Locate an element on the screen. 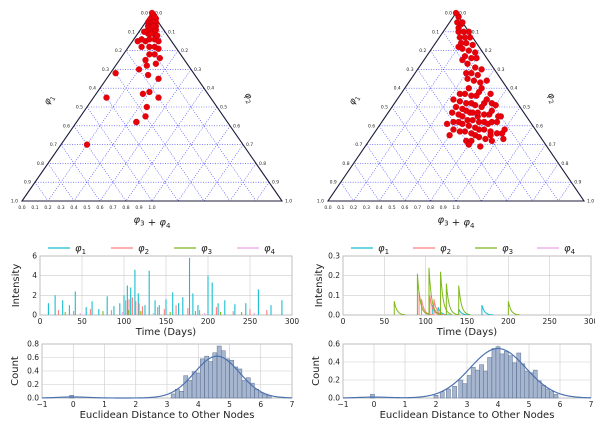 Image resolution: width=595 pixels, height=425 pixels. x-tick-label: 300 is located at coordinates (589, 321).